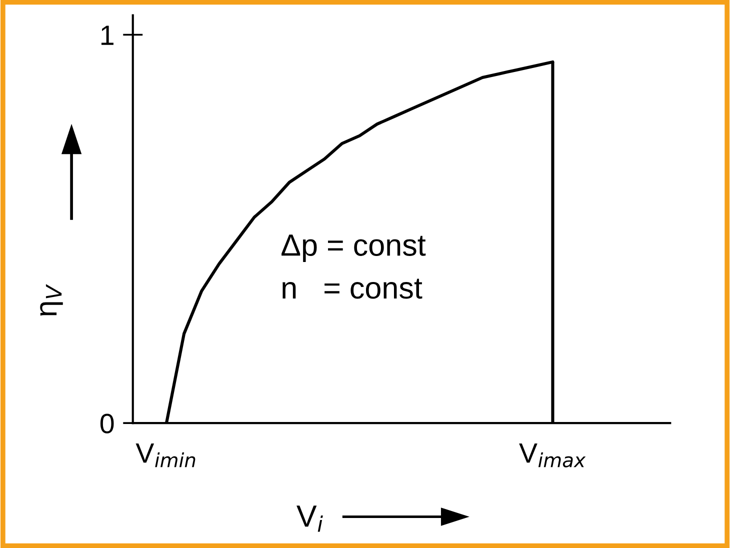 The height and width of the screenshot is (548, 730). I want to click on x-tick-label: V$_{imax}$, so click(552, 455).